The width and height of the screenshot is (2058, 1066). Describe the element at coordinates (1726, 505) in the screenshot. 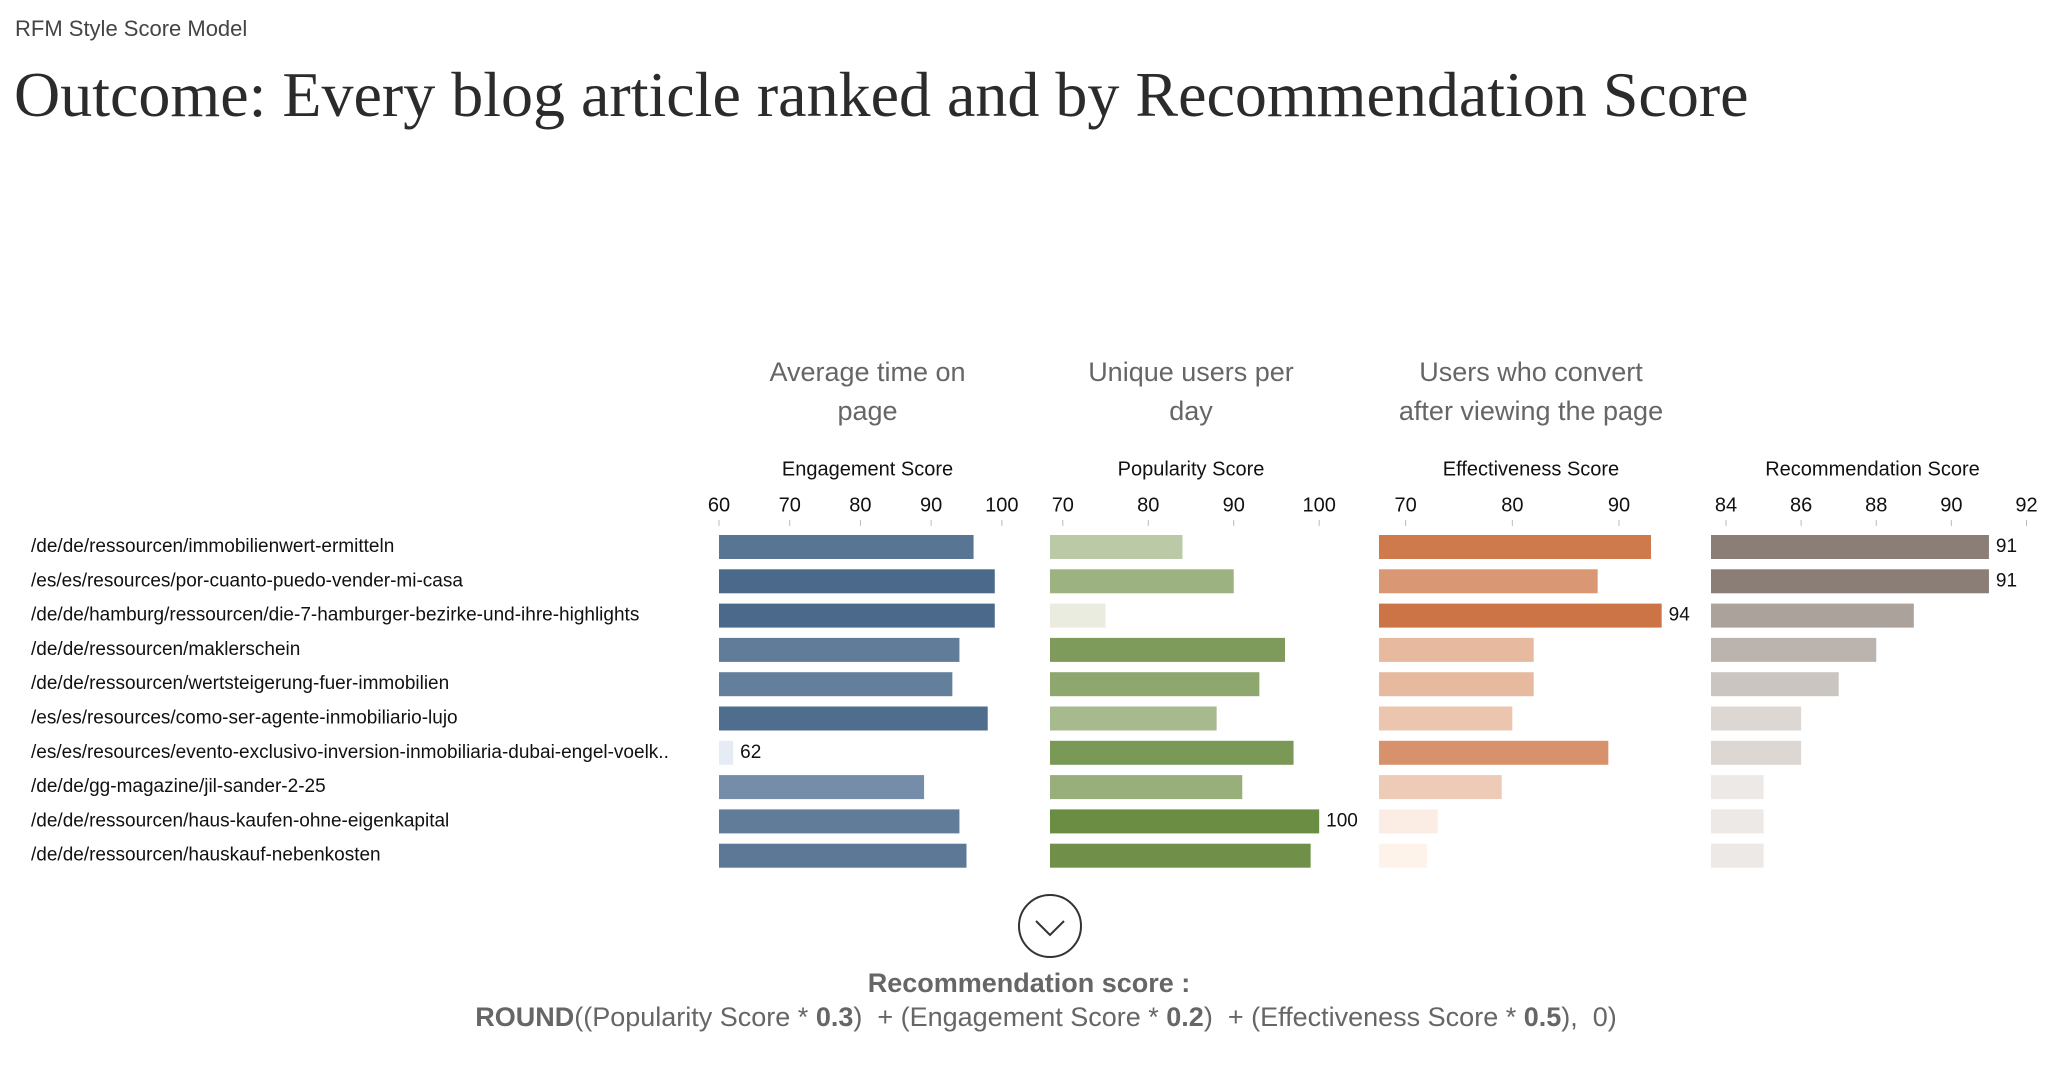

I see `x-tick-label: 84` at that location.